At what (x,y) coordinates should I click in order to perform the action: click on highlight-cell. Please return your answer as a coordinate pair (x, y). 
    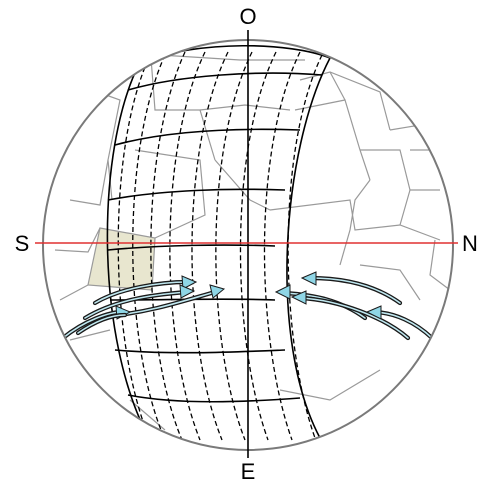
    Looking at the image, I should click on (121, 259).